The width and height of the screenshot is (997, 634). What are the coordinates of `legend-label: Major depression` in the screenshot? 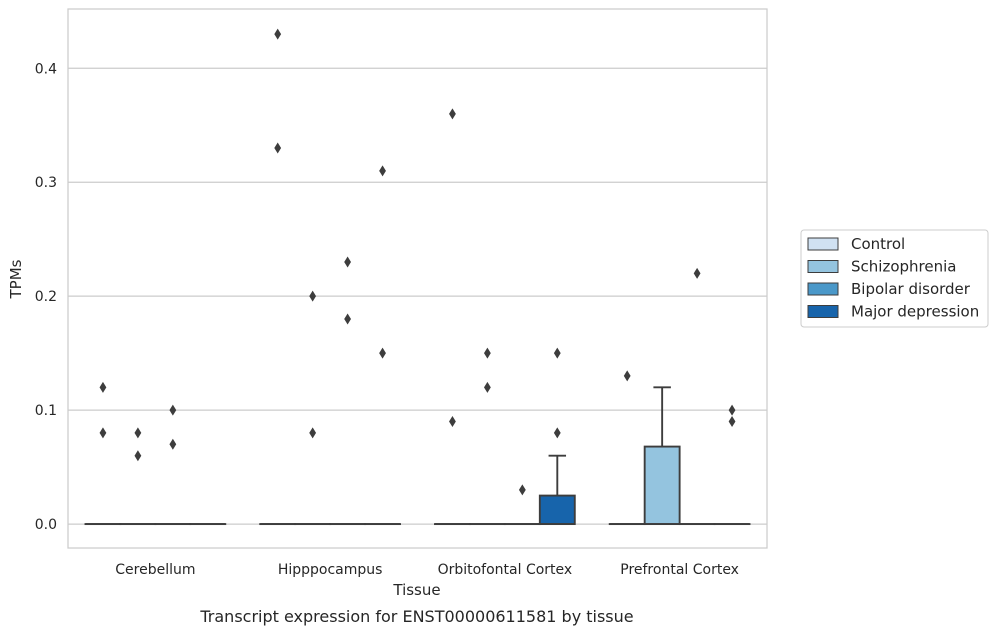 It's located at (915, 312).